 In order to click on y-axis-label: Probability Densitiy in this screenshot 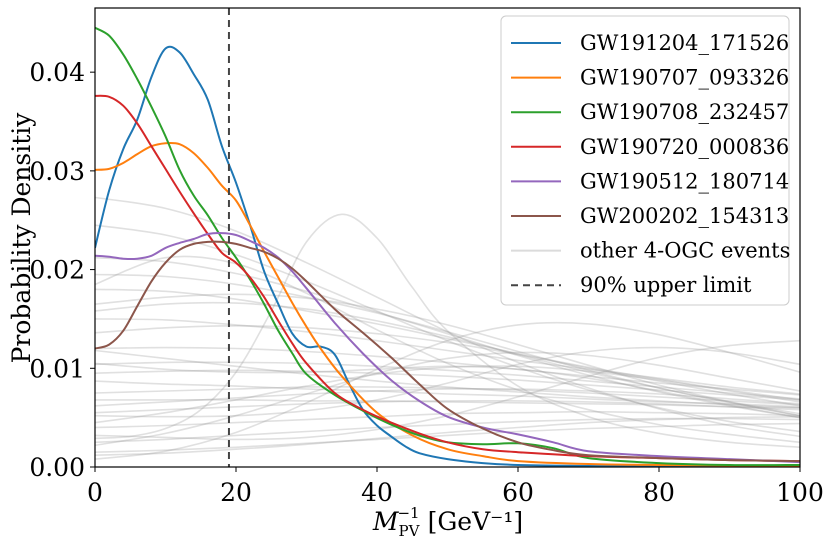, I will do `click(21, 238)`.